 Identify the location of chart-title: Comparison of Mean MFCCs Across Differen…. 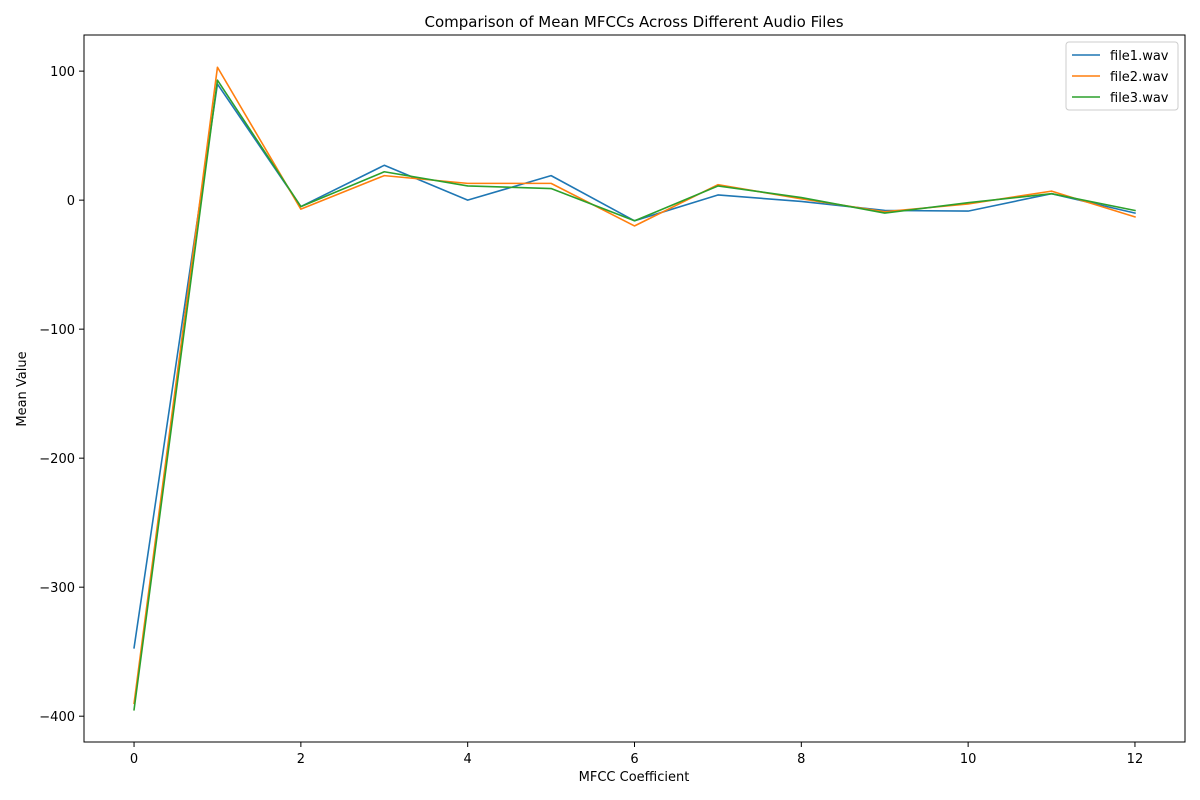
(633, 22).